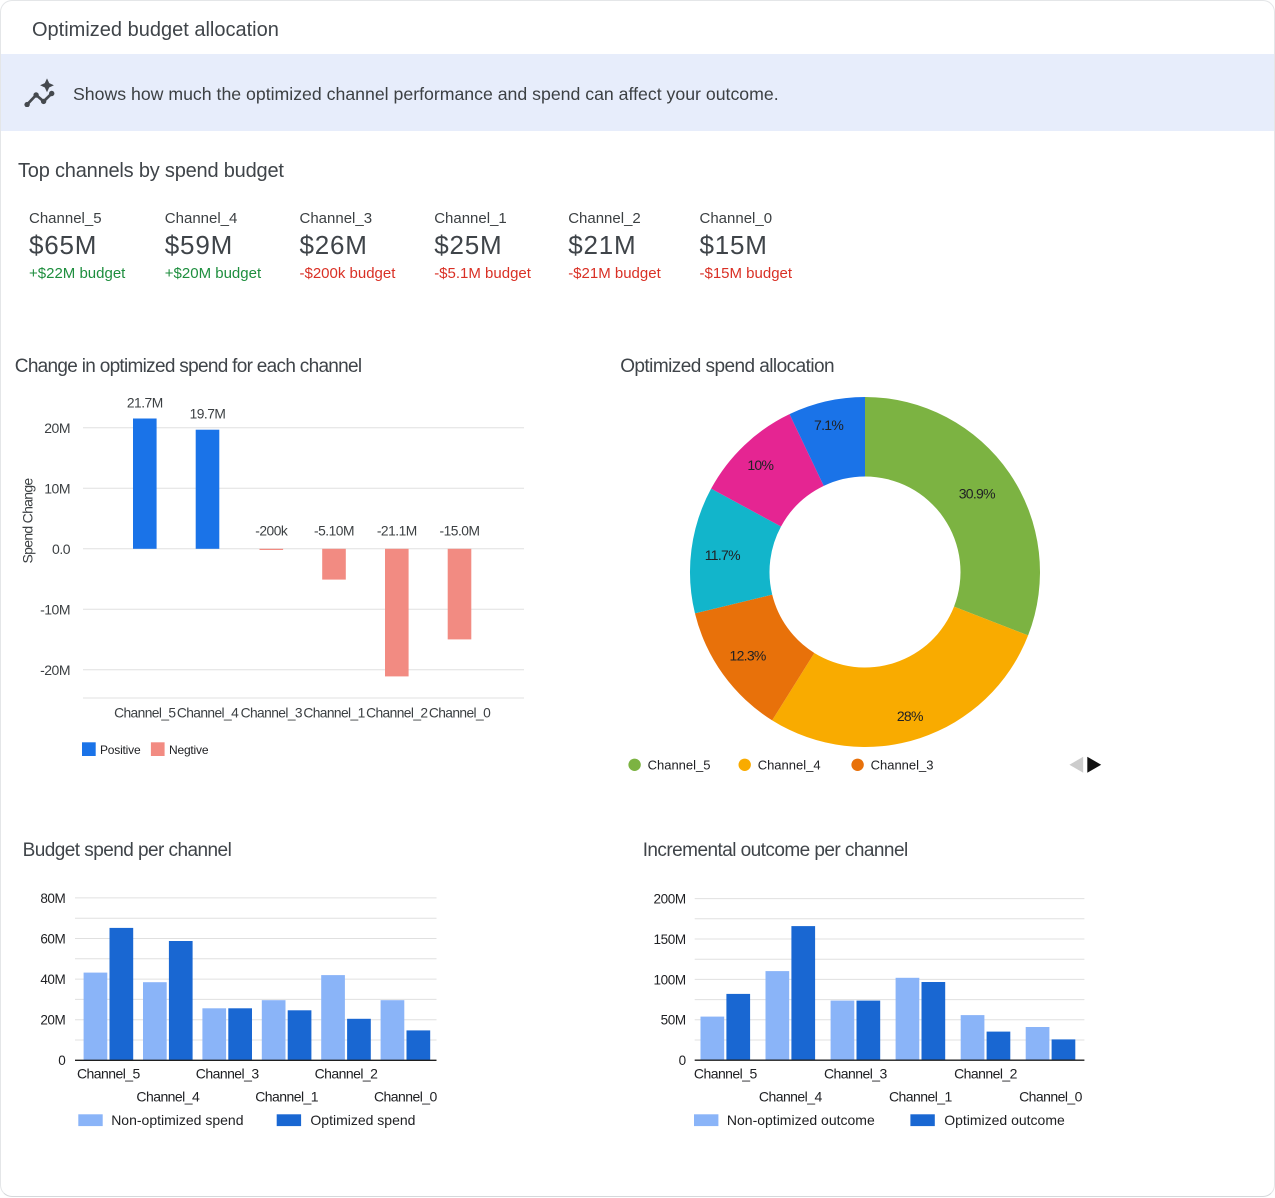 Image resolution: width=1275 pixels, height=1198 pixels. I want to click on svg-text: 10%, so click(760, 465).